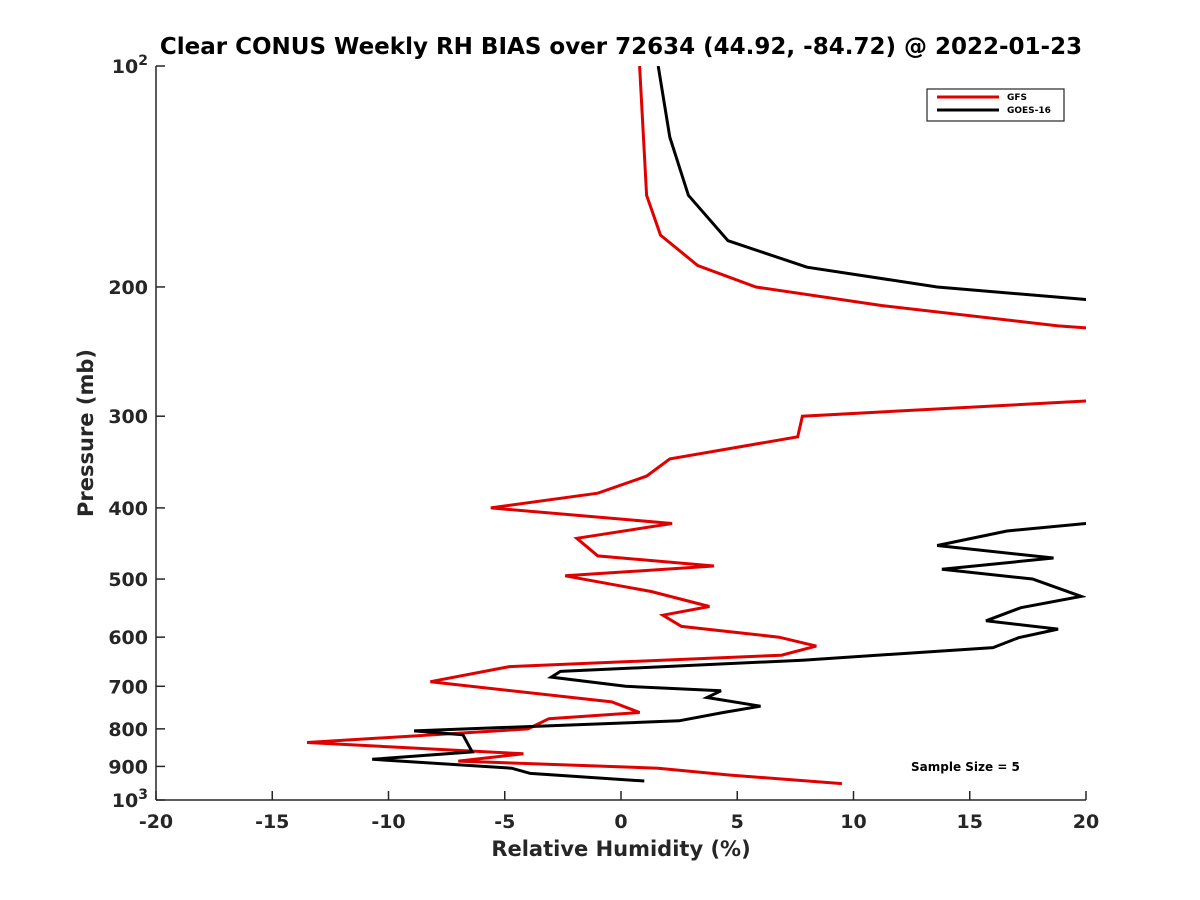 The width and height of the screenshot is (1200, 900). What do you see at coordinates (1017, 98) in the screenshot?
I see `legend-label-gfs: GFS` at bounding box center [1017, 98].